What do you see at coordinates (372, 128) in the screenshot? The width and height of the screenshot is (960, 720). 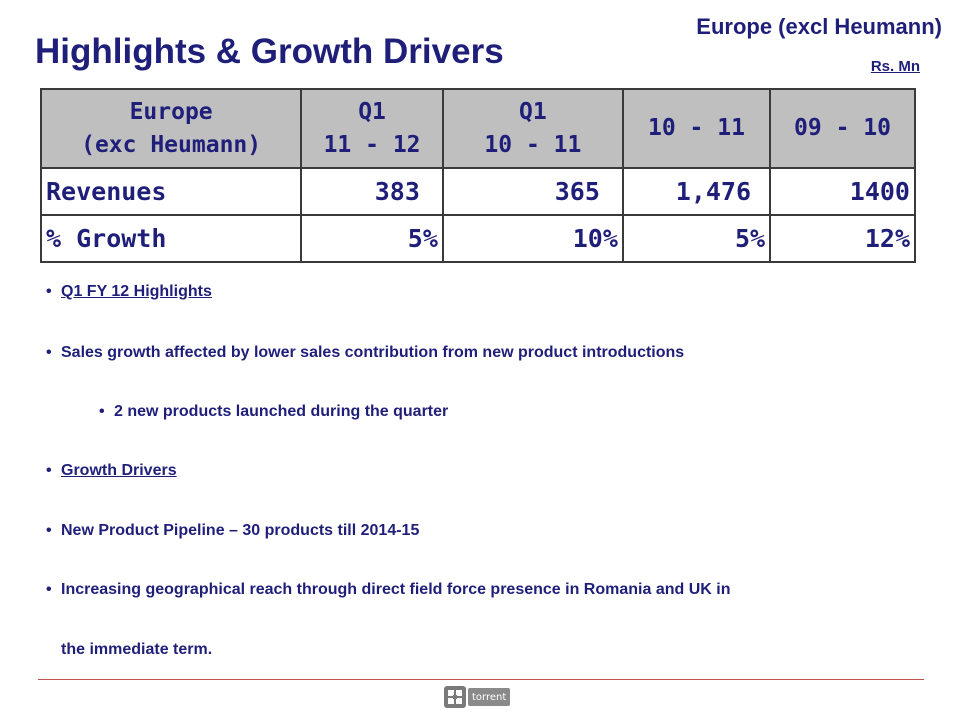 I see `column-header-q1-11-12: Q1 11 - 12` at bounding box center [372, 128].